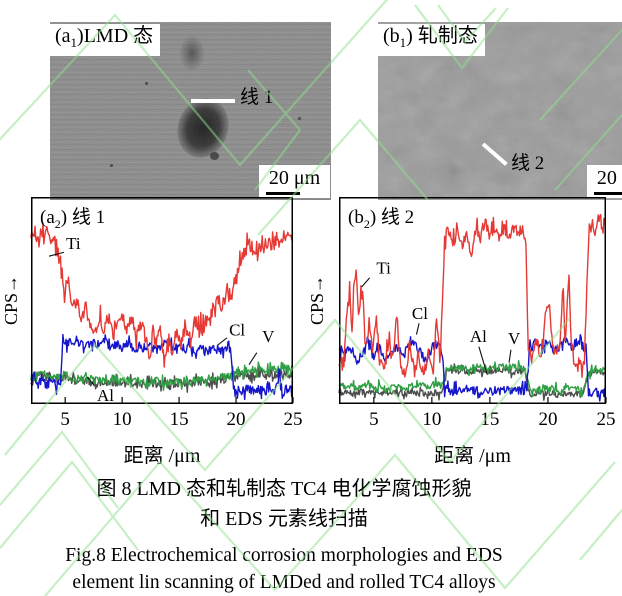 This screenshot has height=596, width=622. Describe the element at coordinates (162, 456) in the screenshot. I see `x-axis-label-a2: 距离 /μm` at that location.